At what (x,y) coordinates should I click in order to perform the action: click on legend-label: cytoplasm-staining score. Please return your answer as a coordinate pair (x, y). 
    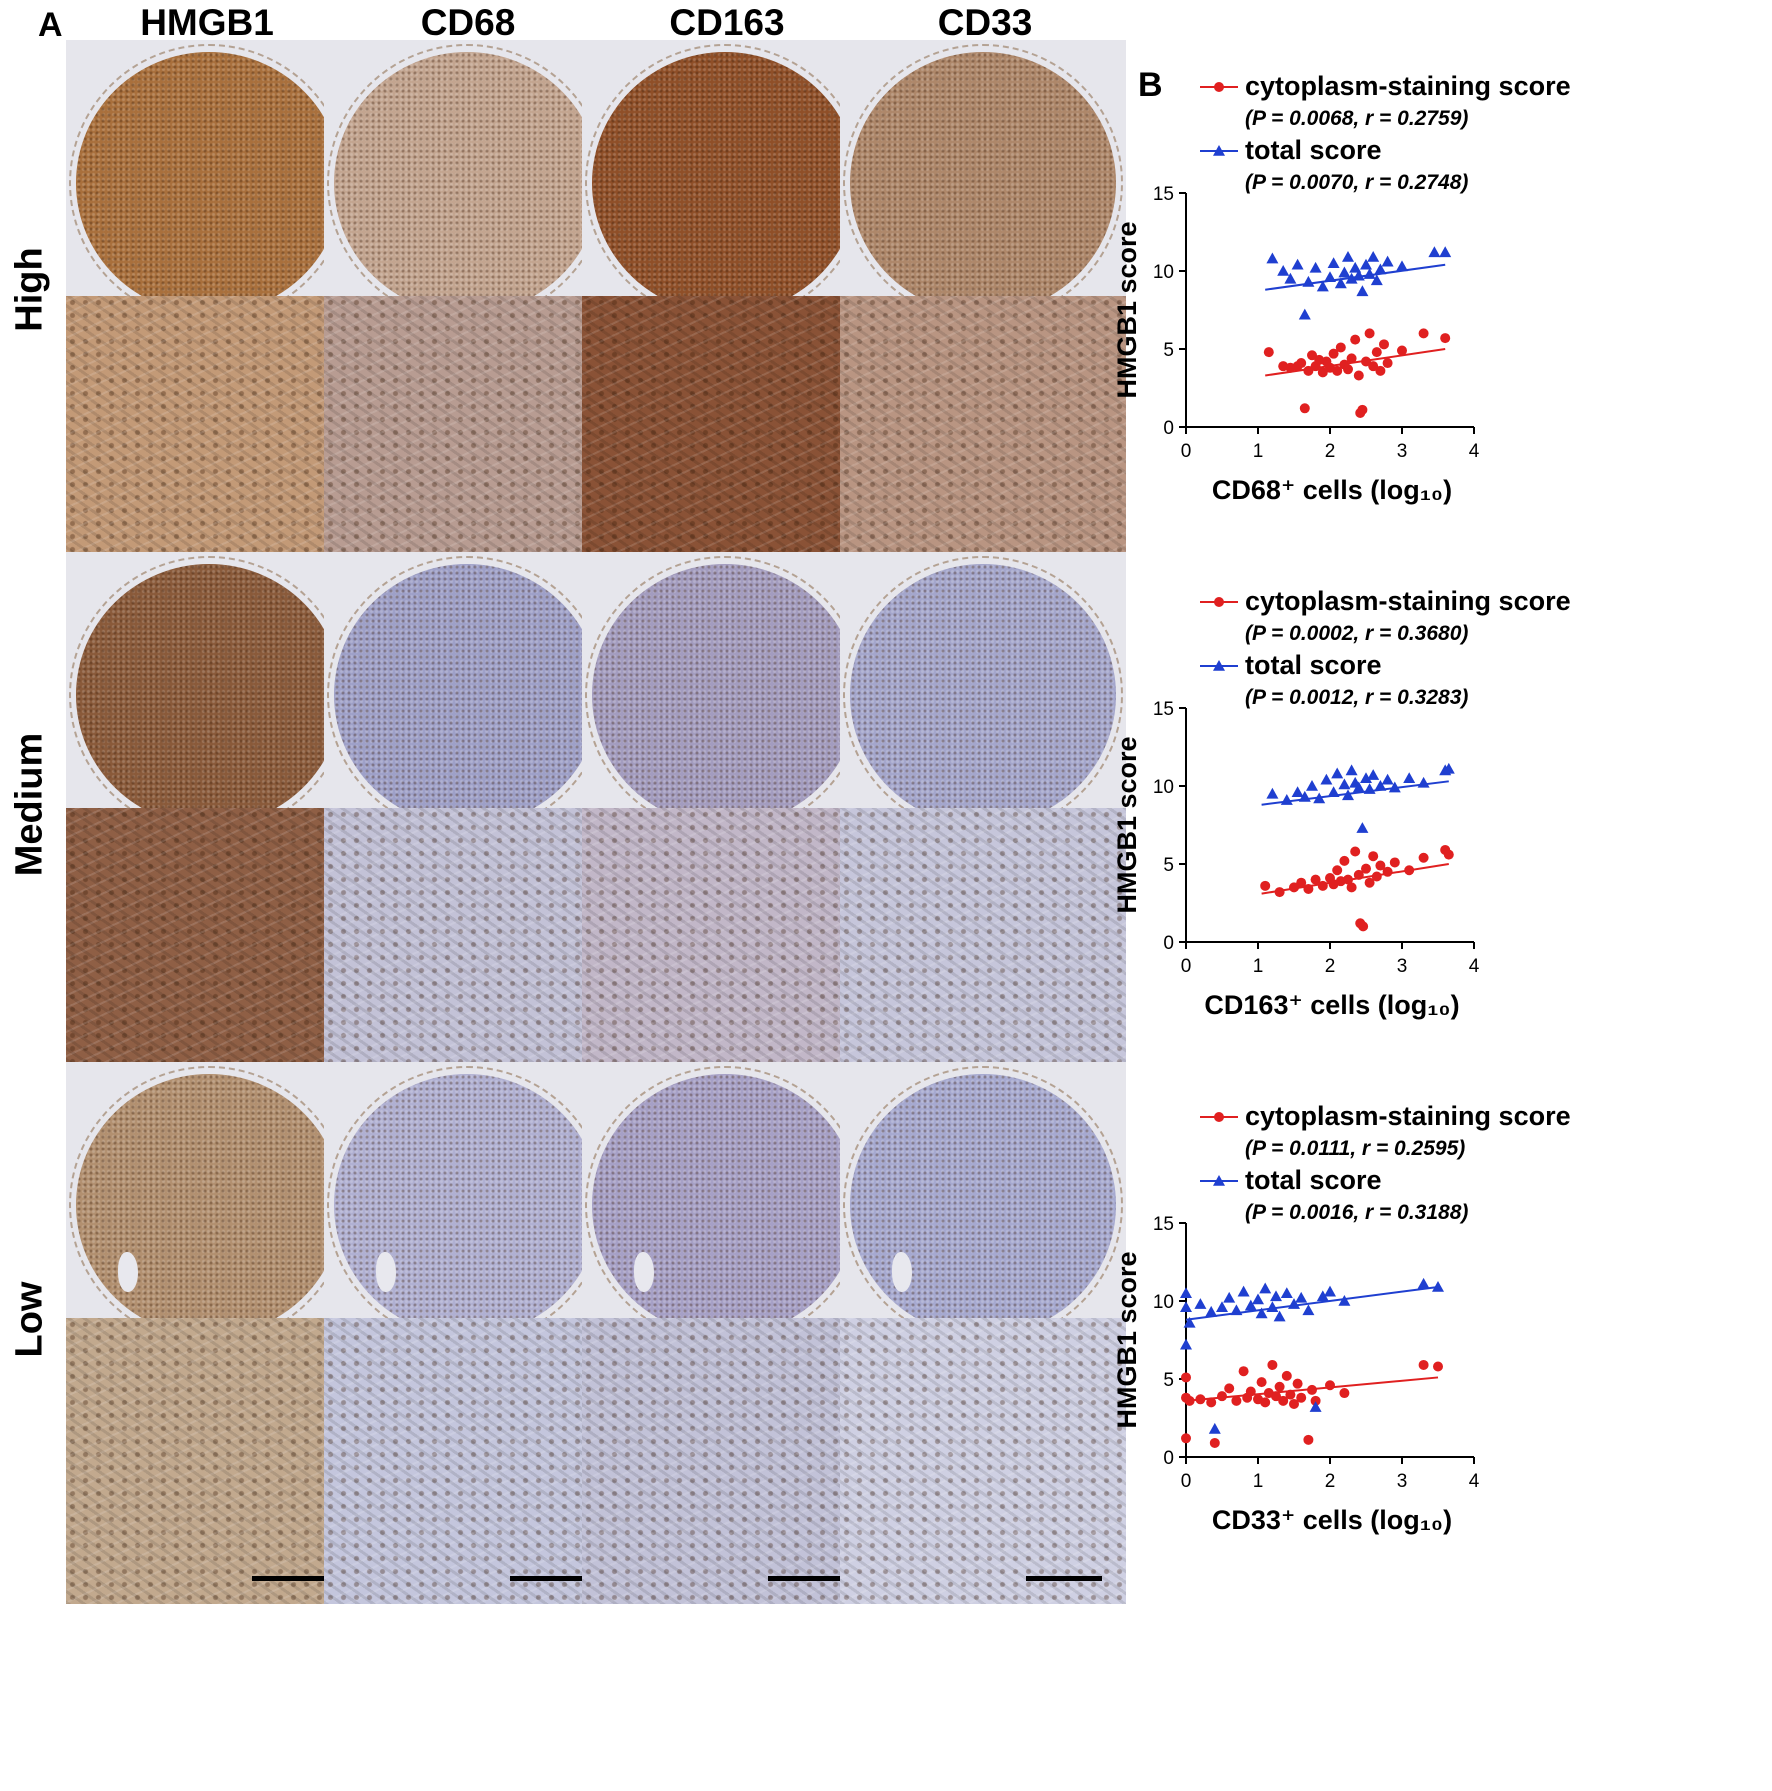
    Looking at the image, I should click on (1408, 601).